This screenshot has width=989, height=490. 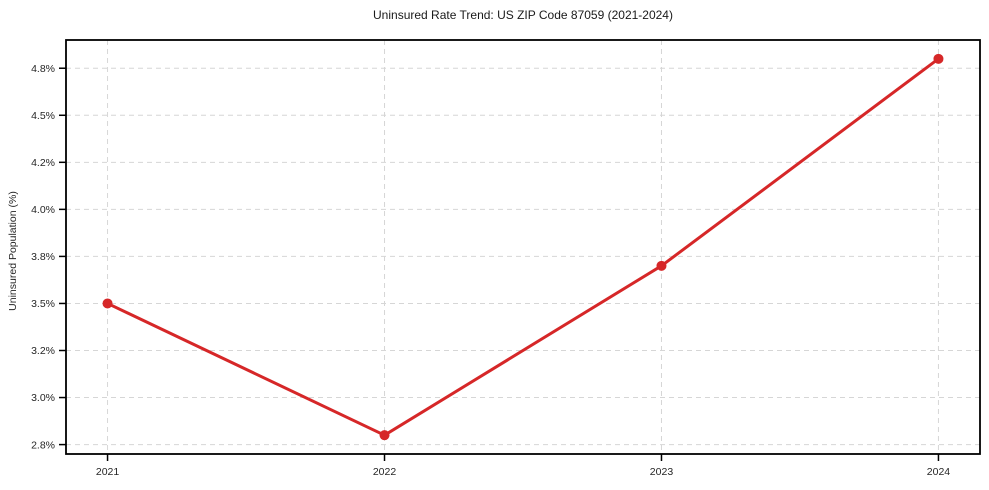 I want to click on x-tick-label: 2022, so click(x=385, y=472).